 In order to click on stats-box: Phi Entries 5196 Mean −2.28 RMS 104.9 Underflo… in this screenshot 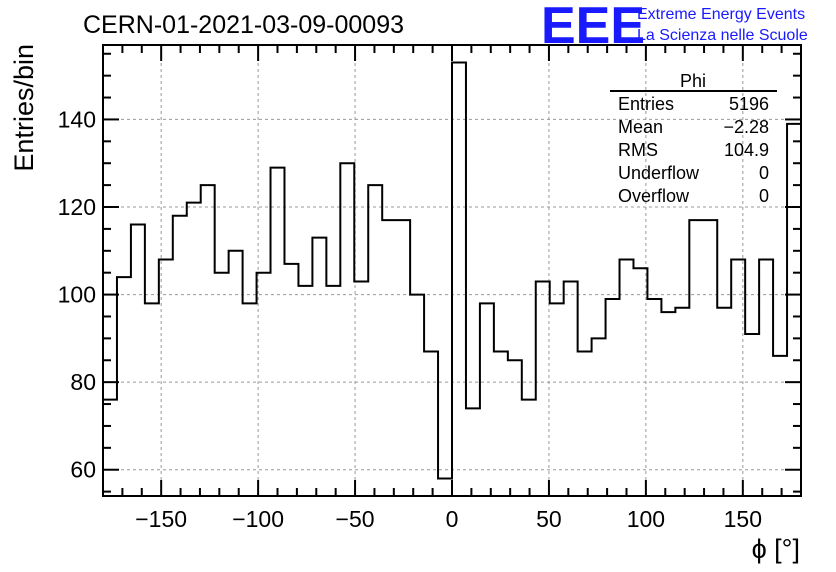, I will do `click(693, 138)`.